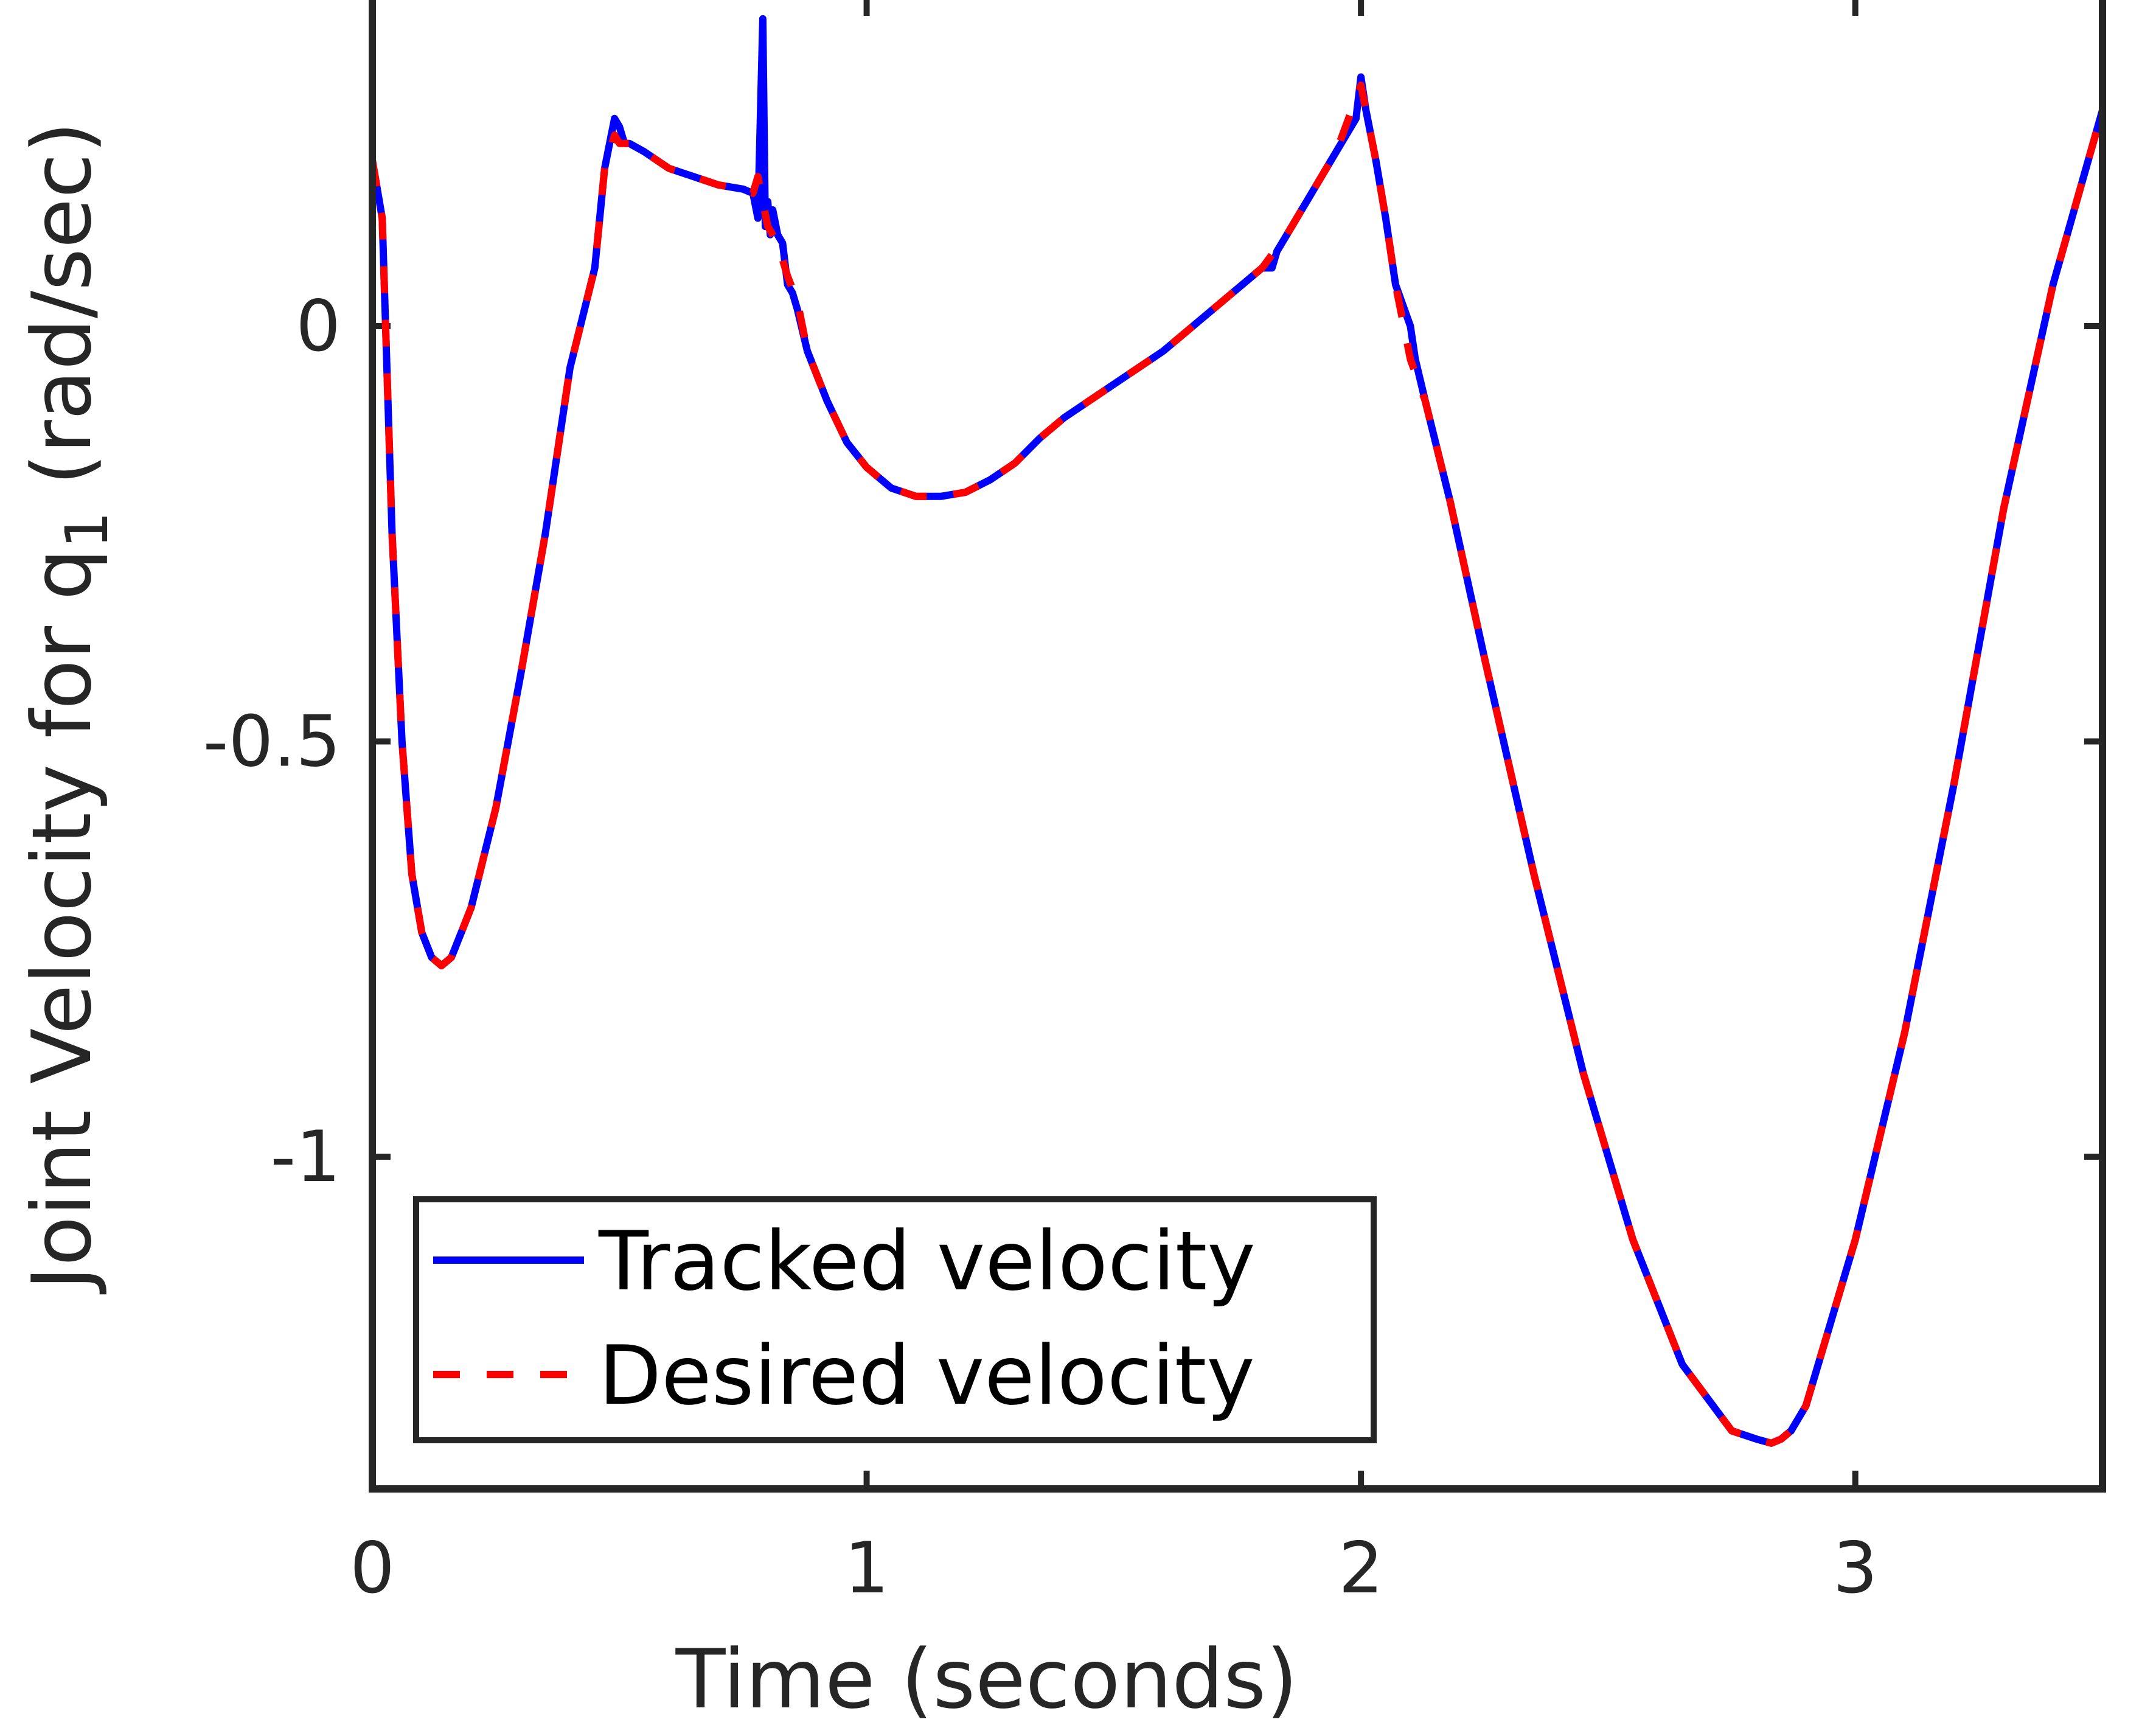 Image resolution: width=2156 pixels, height=1725 pixels. What do you see at coordinates (372, 1568) in the screenshot?
I see `x-tick-label: 0` at bounding box center [372, 1568].